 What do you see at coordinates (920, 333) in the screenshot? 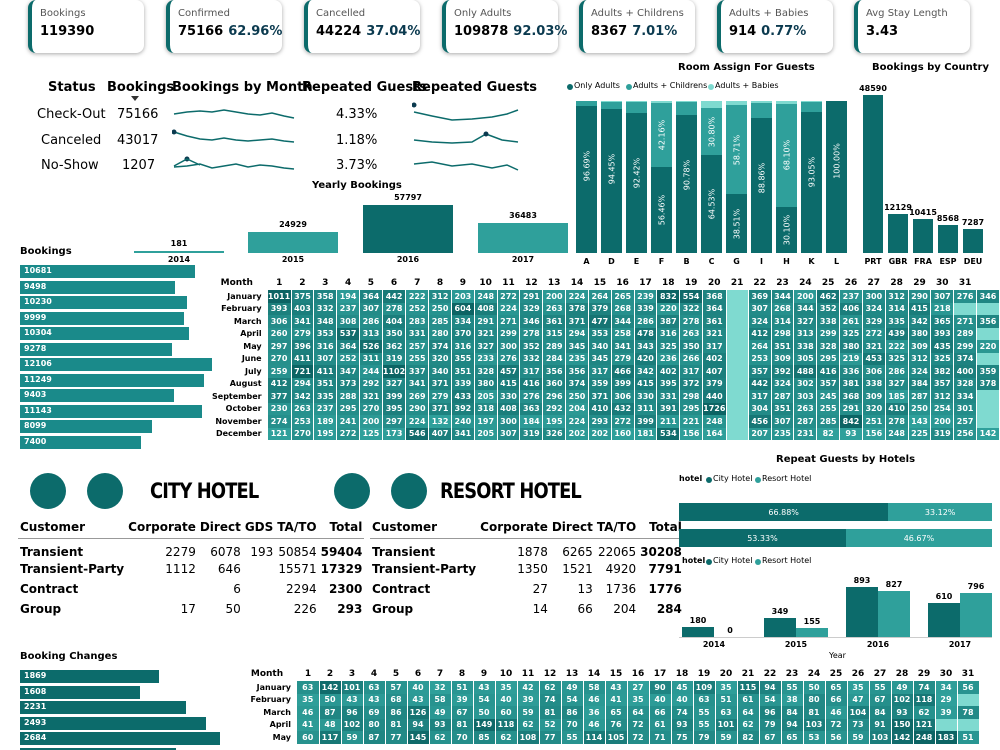
I see `heatmap-cell: 380` at bounding box center [920, 333].